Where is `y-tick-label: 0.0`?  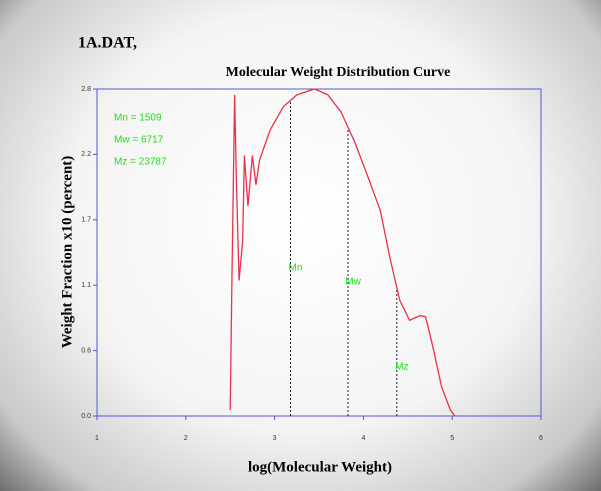 y-tick-label: 0.0 is located at coordinates (86, 416).